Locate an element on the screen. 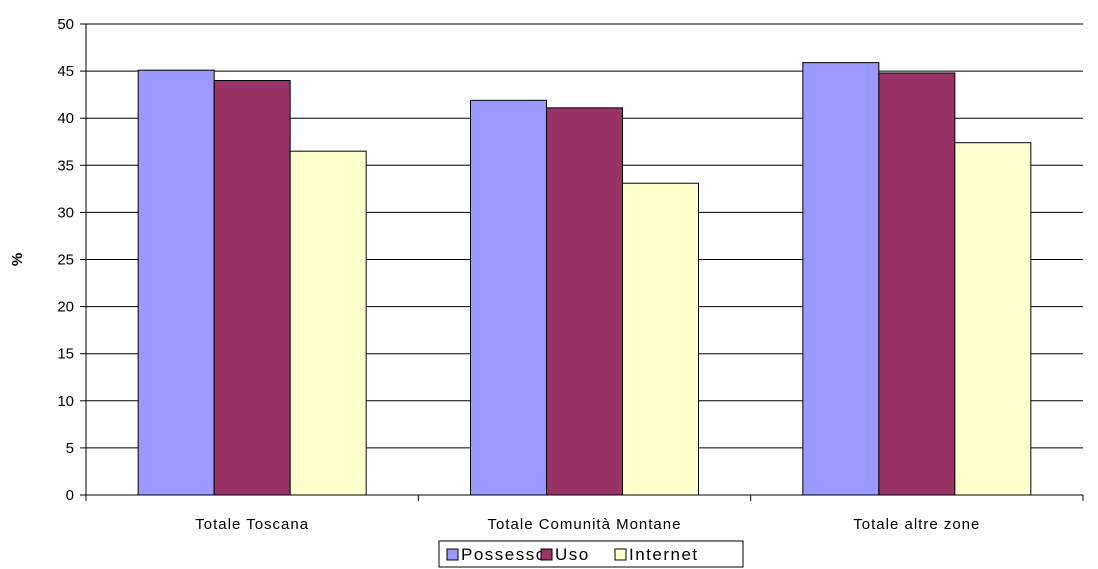 This screenshot has height=569, width=1098. y-axis-title: % is located at coordinates (17, 259).